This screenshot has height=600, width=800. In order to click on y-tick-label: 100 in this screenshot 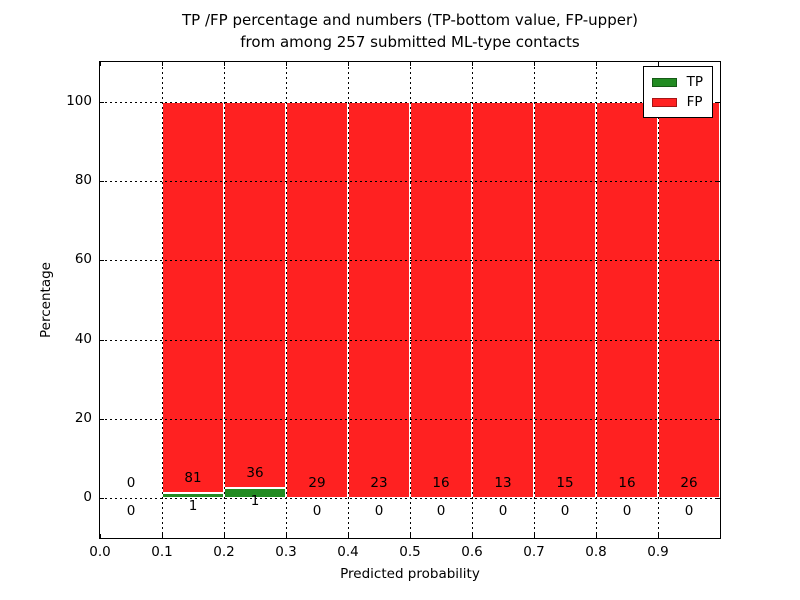, I will do `click(79, 100)`.